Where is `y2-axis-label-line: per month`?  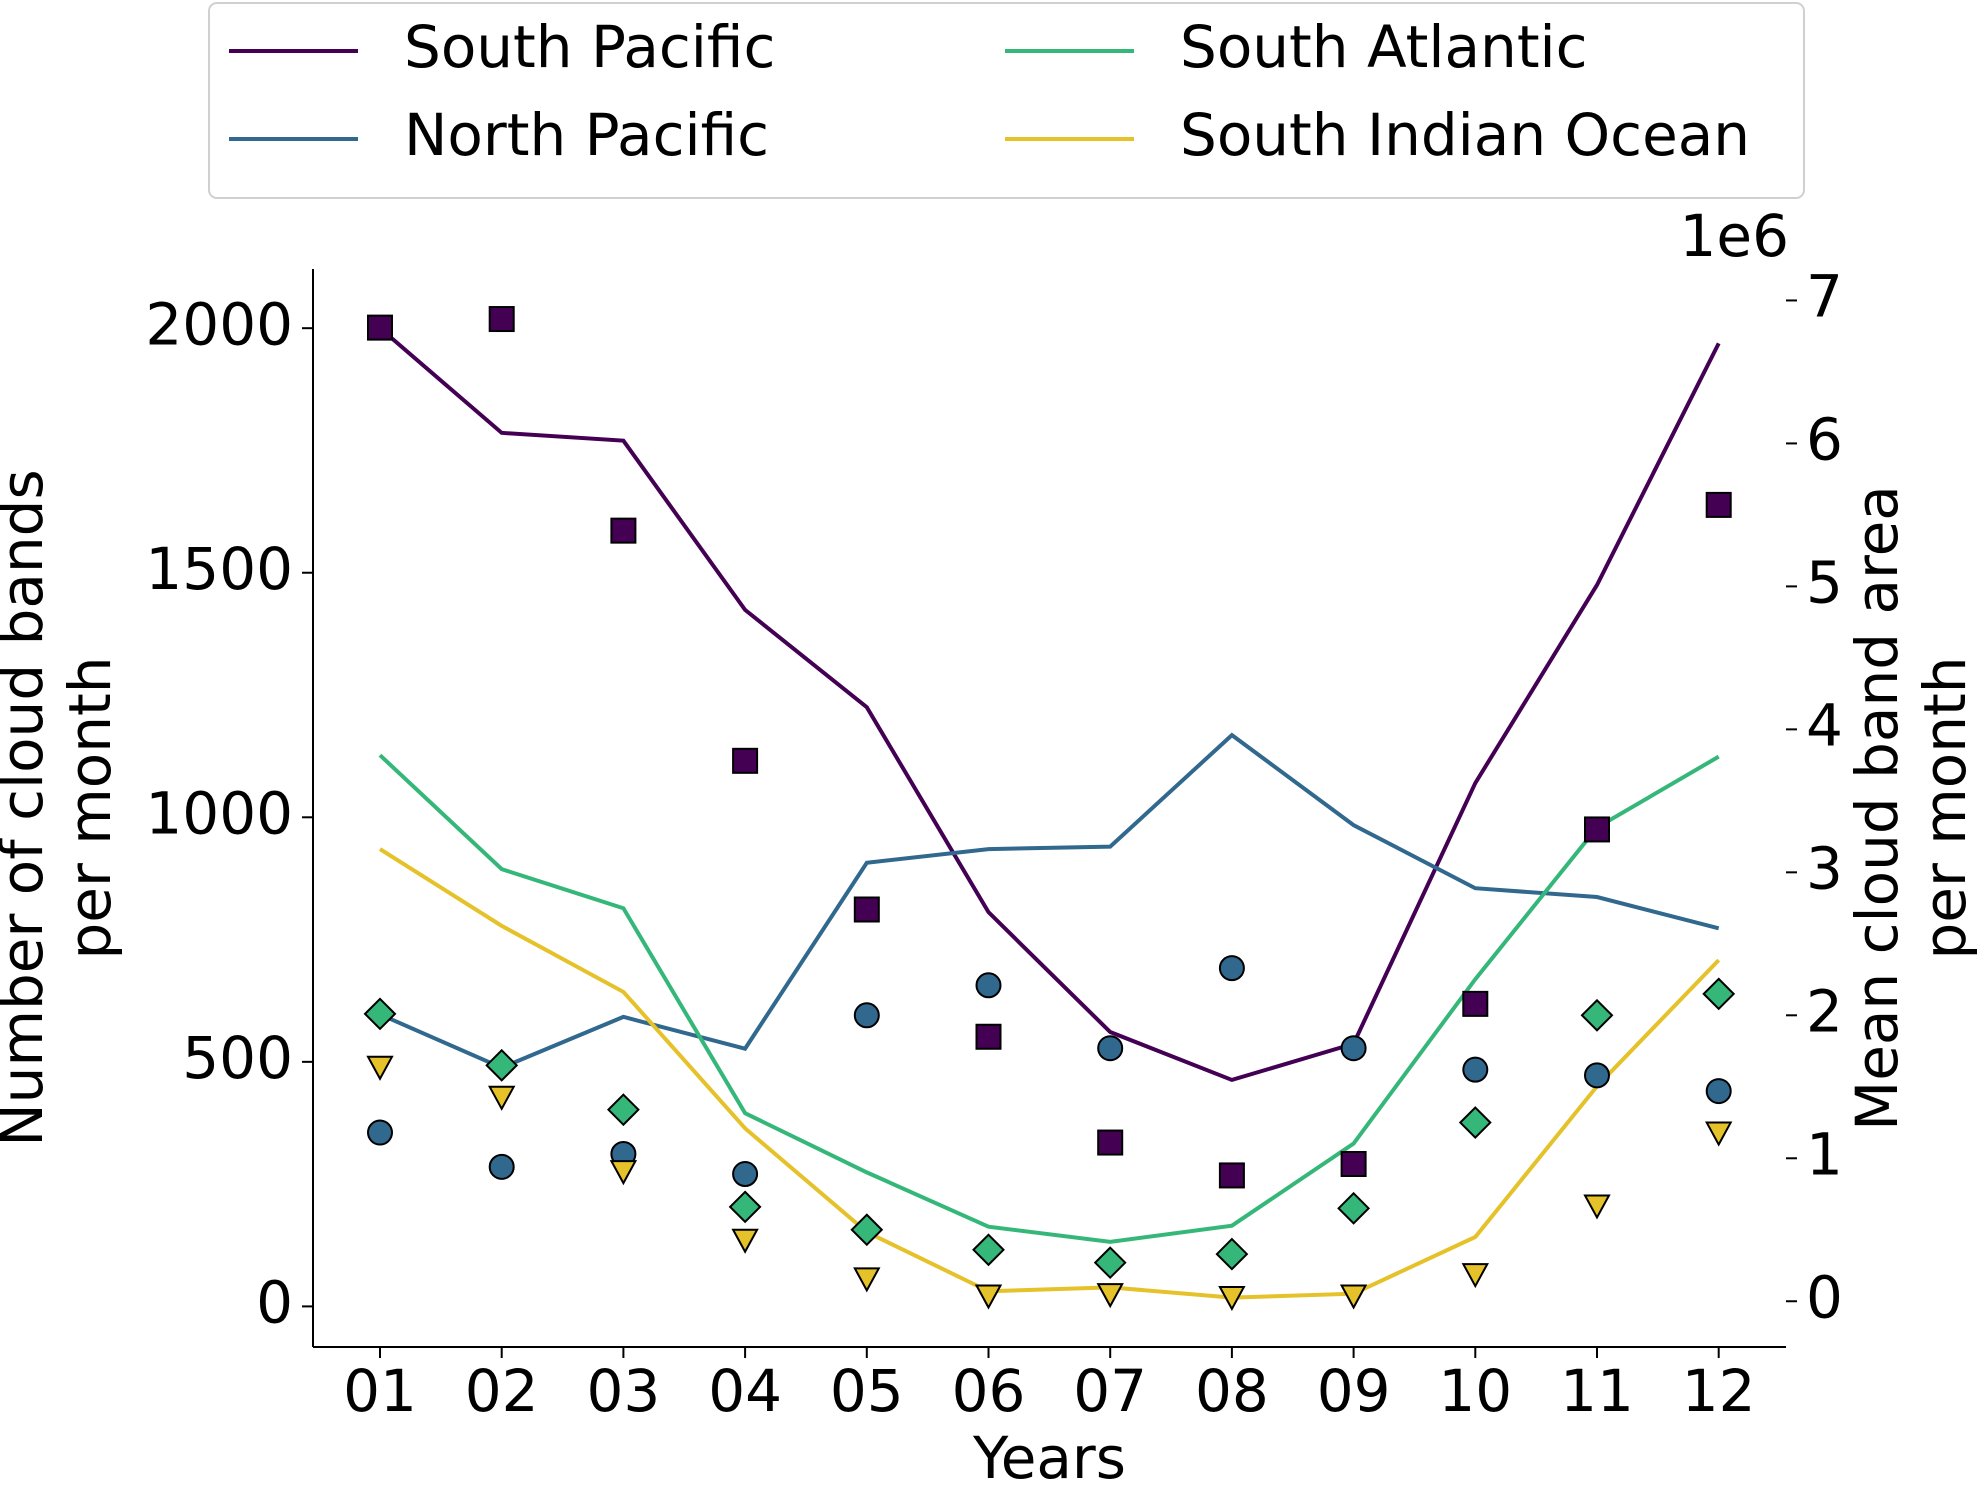
y2-axis-label-line: per month is located at coordinates (1945, 807).